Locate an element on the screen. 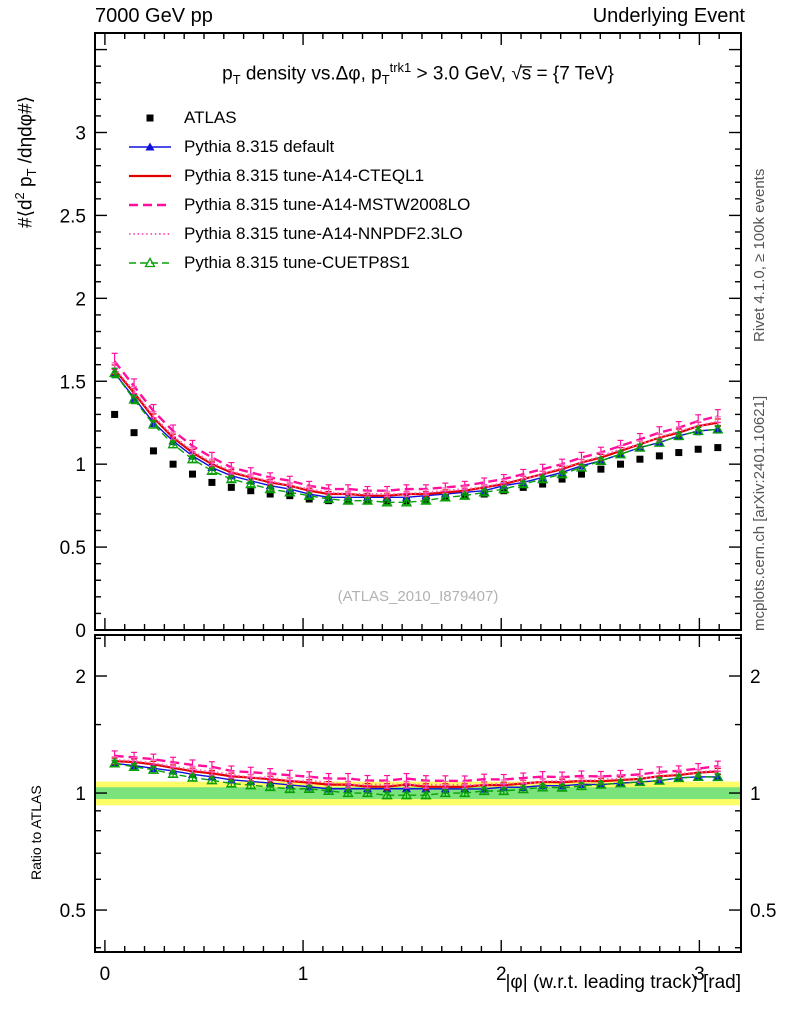 The width and height of the screenshot is (786, 1024). ratio-y-axis-label: Ratio to ATLAS is located at coordinates (36, 832).